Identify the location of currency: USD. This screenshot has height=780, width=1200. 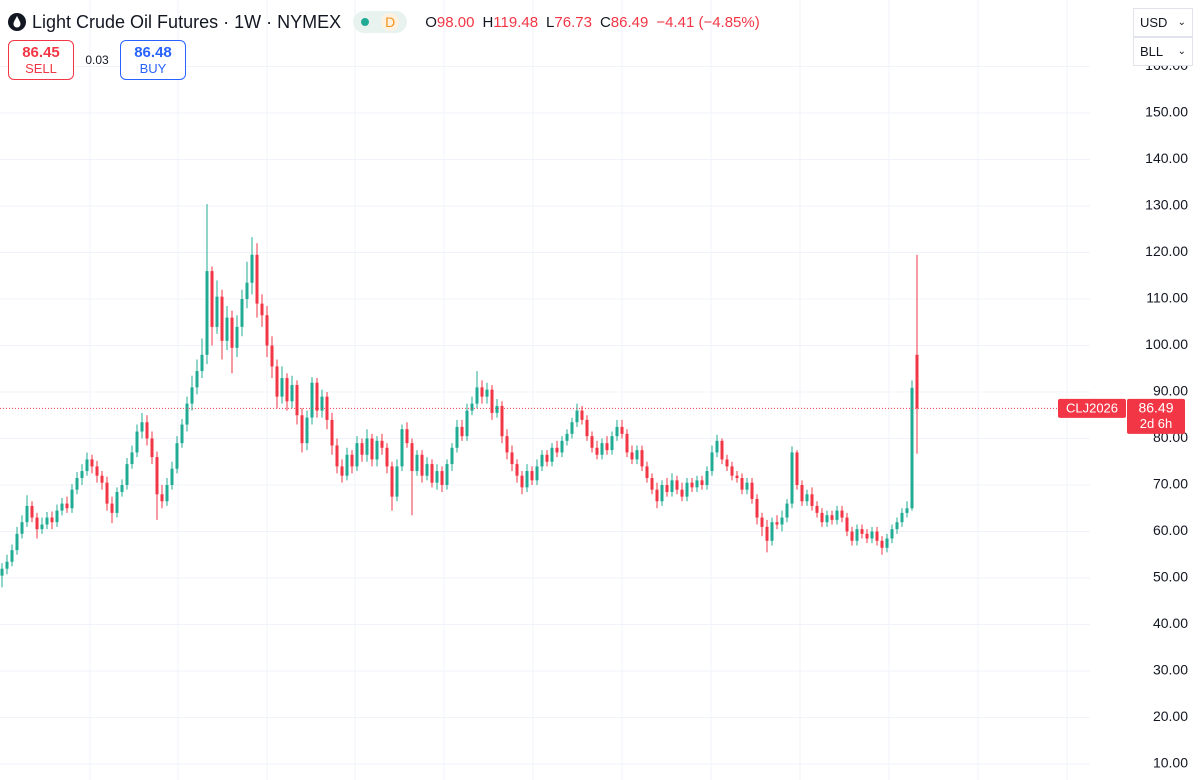
(1154, 22).